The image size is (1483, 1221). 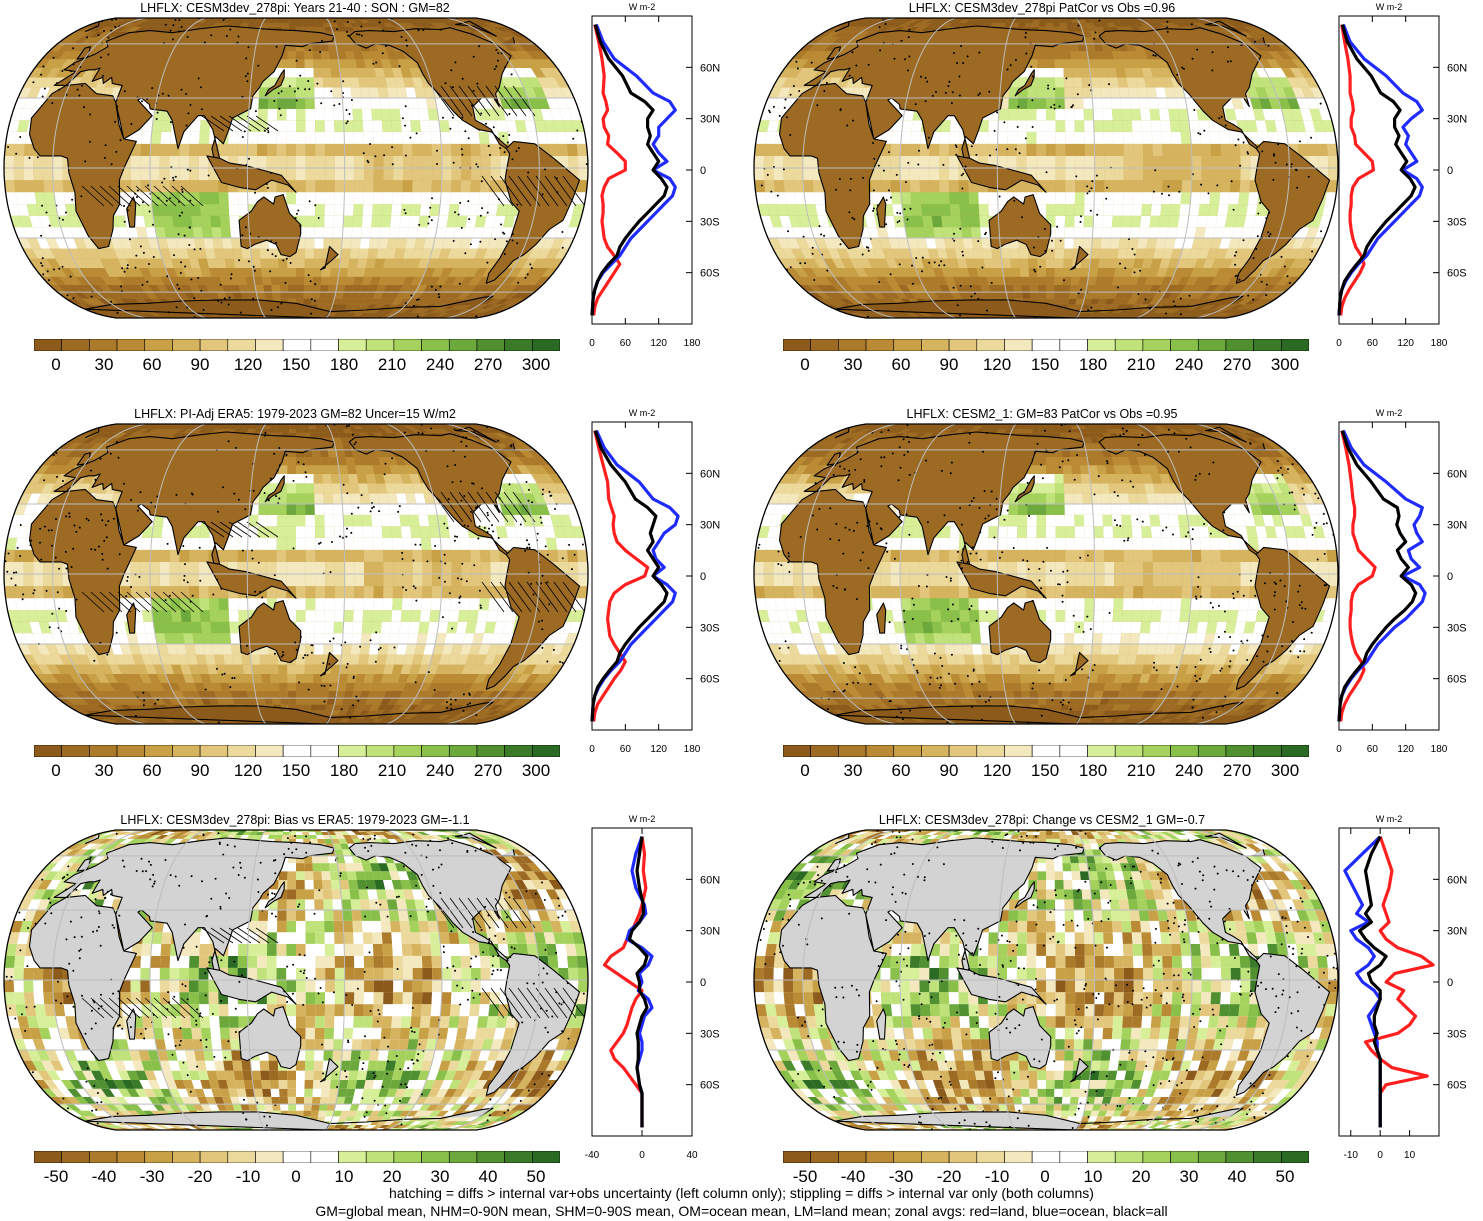 What do you see at coordinates (1401, 175) in the screenshot?
I see `zonal-plot-2: W m-2 0 60 120 180 60N 30N 0 30S 60S` at bounding box center [1401, 175].